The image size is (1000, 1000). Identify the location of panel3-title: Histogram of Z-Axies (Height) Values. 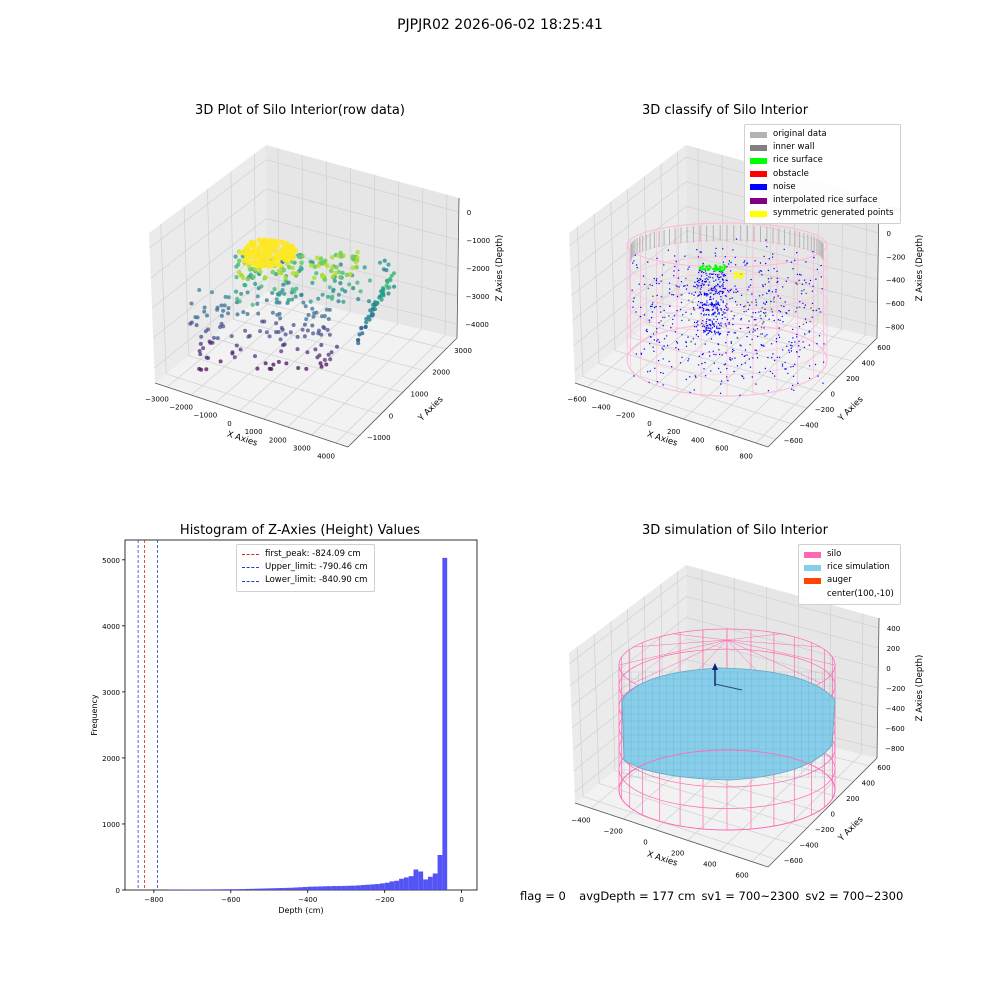
(300, 530).